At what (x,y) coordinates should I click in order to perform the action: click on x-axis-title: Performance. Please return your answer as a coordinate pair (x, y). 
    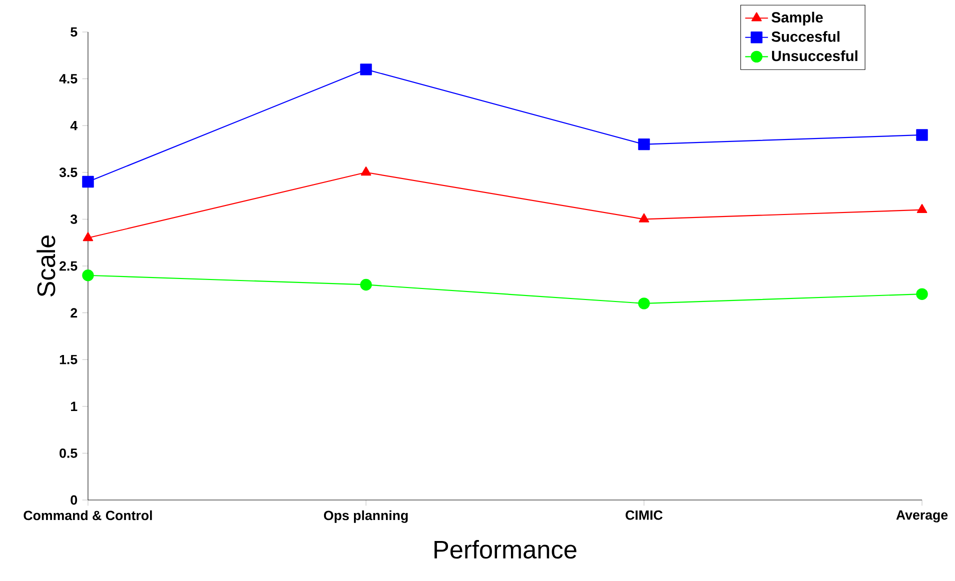
    Looking at the image, I should click on (505, 549).